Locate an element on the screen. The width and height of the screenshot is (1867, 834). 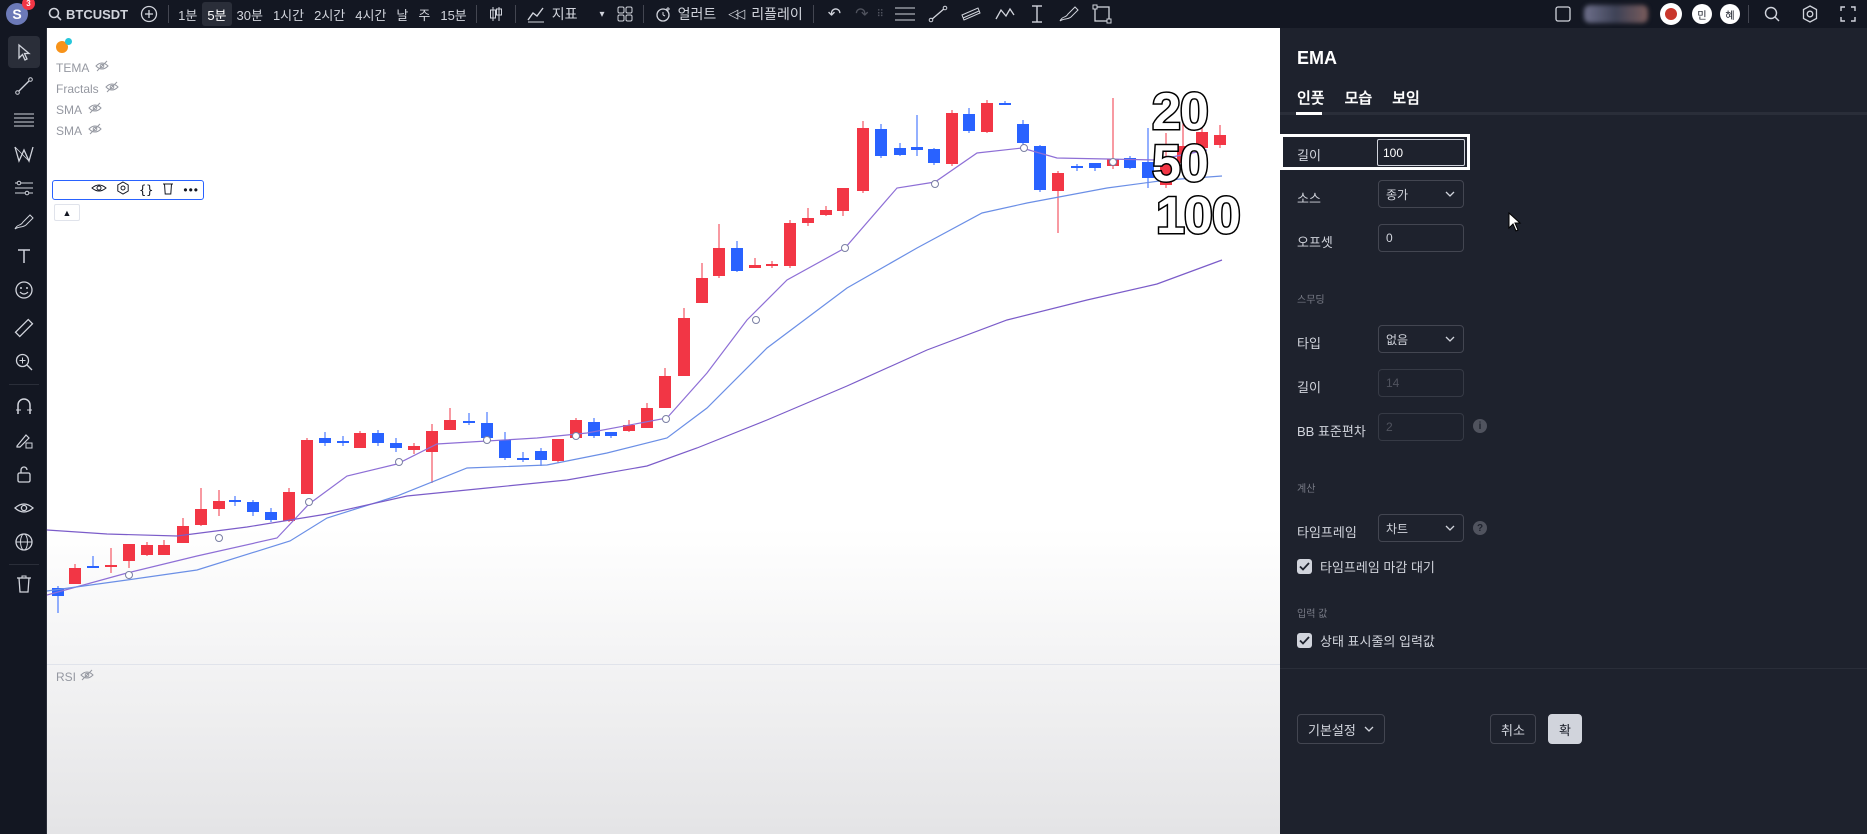
timeframe-button: 4시간 is located at coordinates (371, 15).